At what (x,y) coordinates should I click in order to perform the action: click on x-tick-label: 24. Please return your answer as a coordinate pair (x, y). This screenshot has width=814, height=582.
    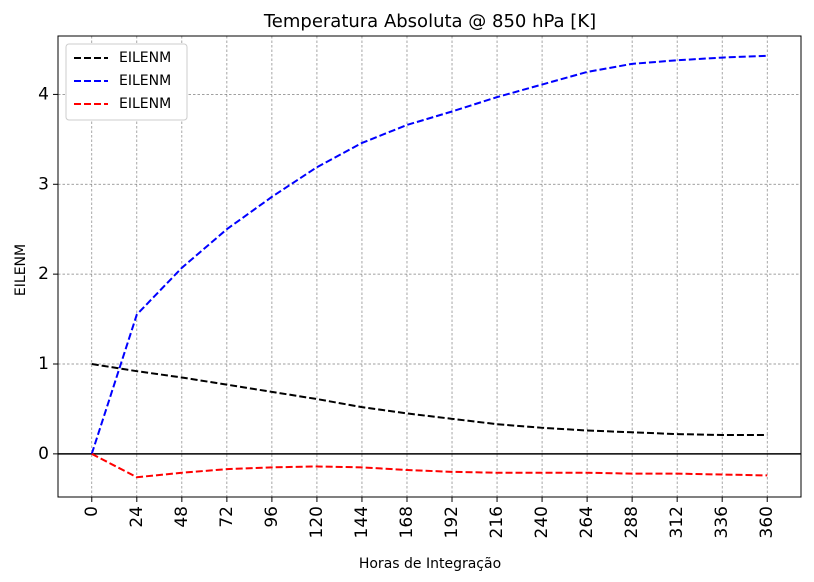
    Looking at the image, I should click on (137, 517).